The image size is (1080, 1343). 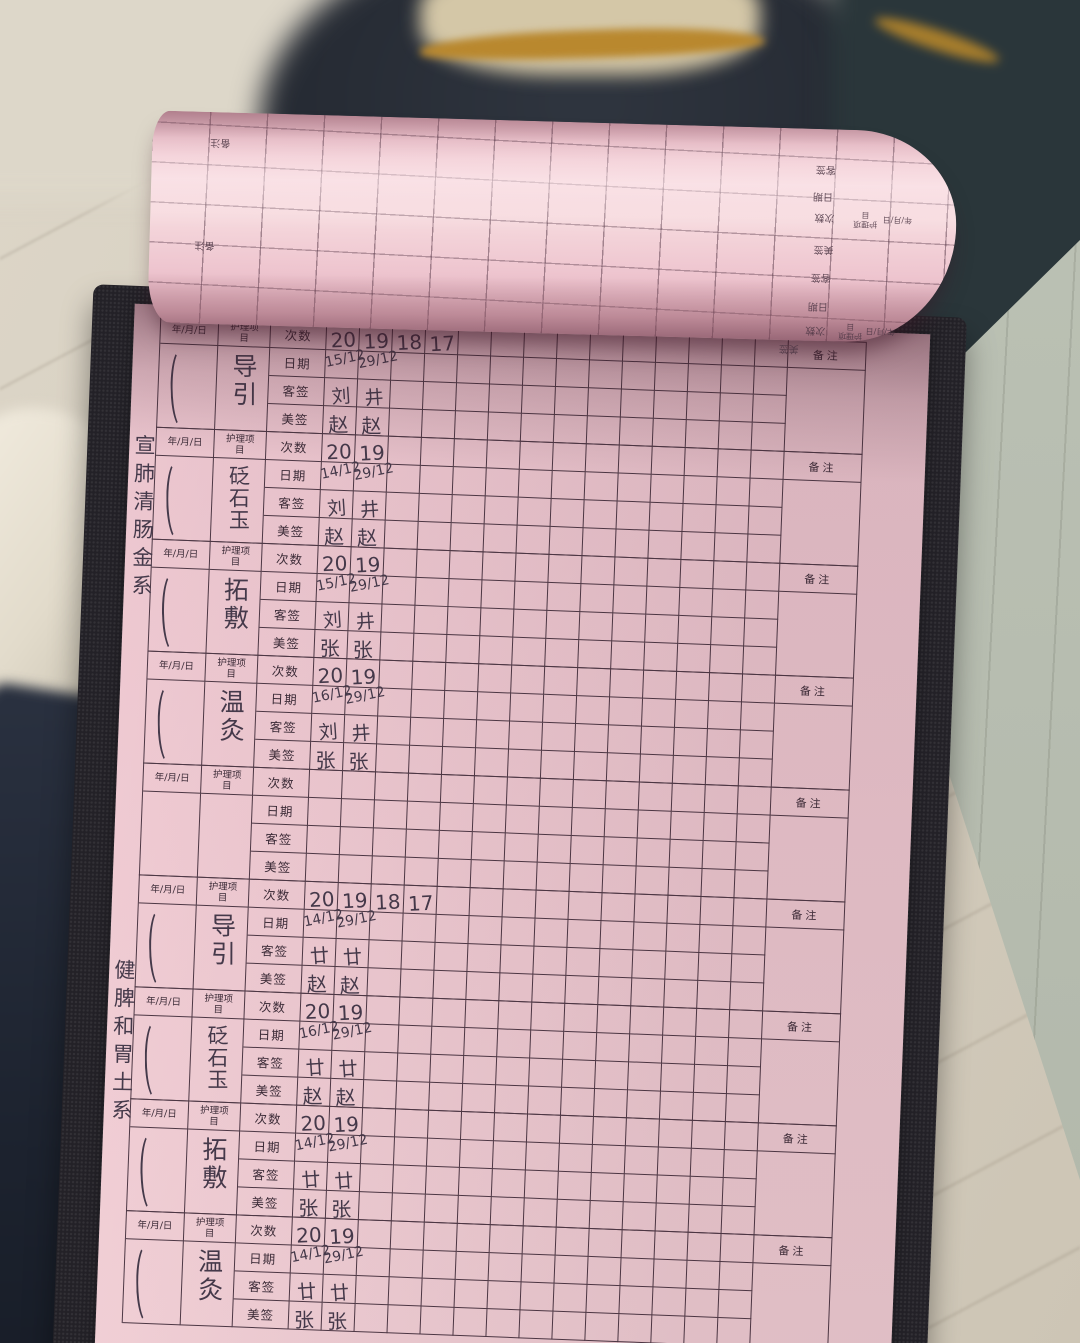 What do you see at coordinates (850, 331) in the screenshot?
I see `roll-back-label: 护理项目` at bounding box center [850, 331].